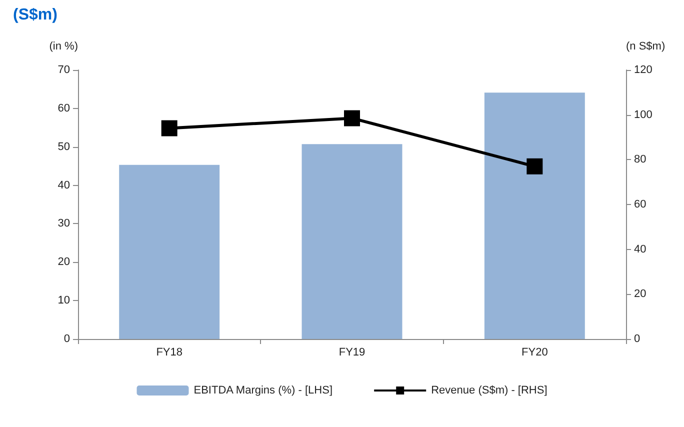 Image resolution: width=684 pixels, height=427 pixels. What do you see at coordinates (35, 15) in the screenshot?
I see `chart-title: (S$m)` at bounding box center [35, 15].